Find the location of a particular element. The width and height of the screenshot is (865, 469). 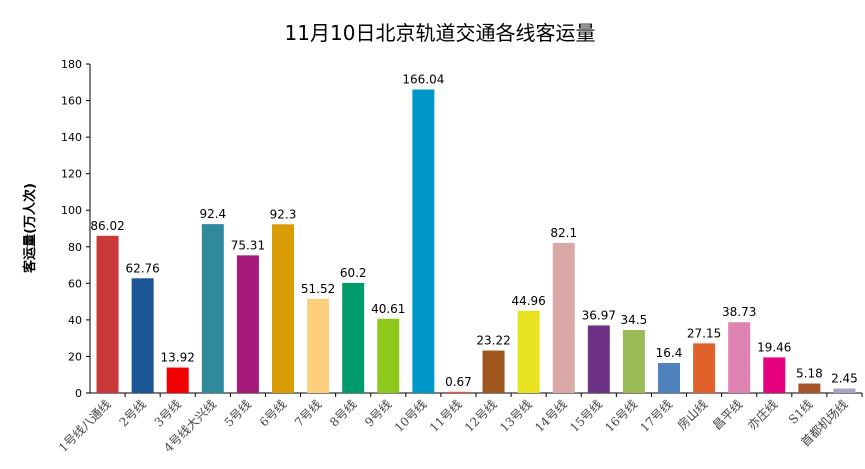

data-label: 2.45 is located at coordinates (844, 379).